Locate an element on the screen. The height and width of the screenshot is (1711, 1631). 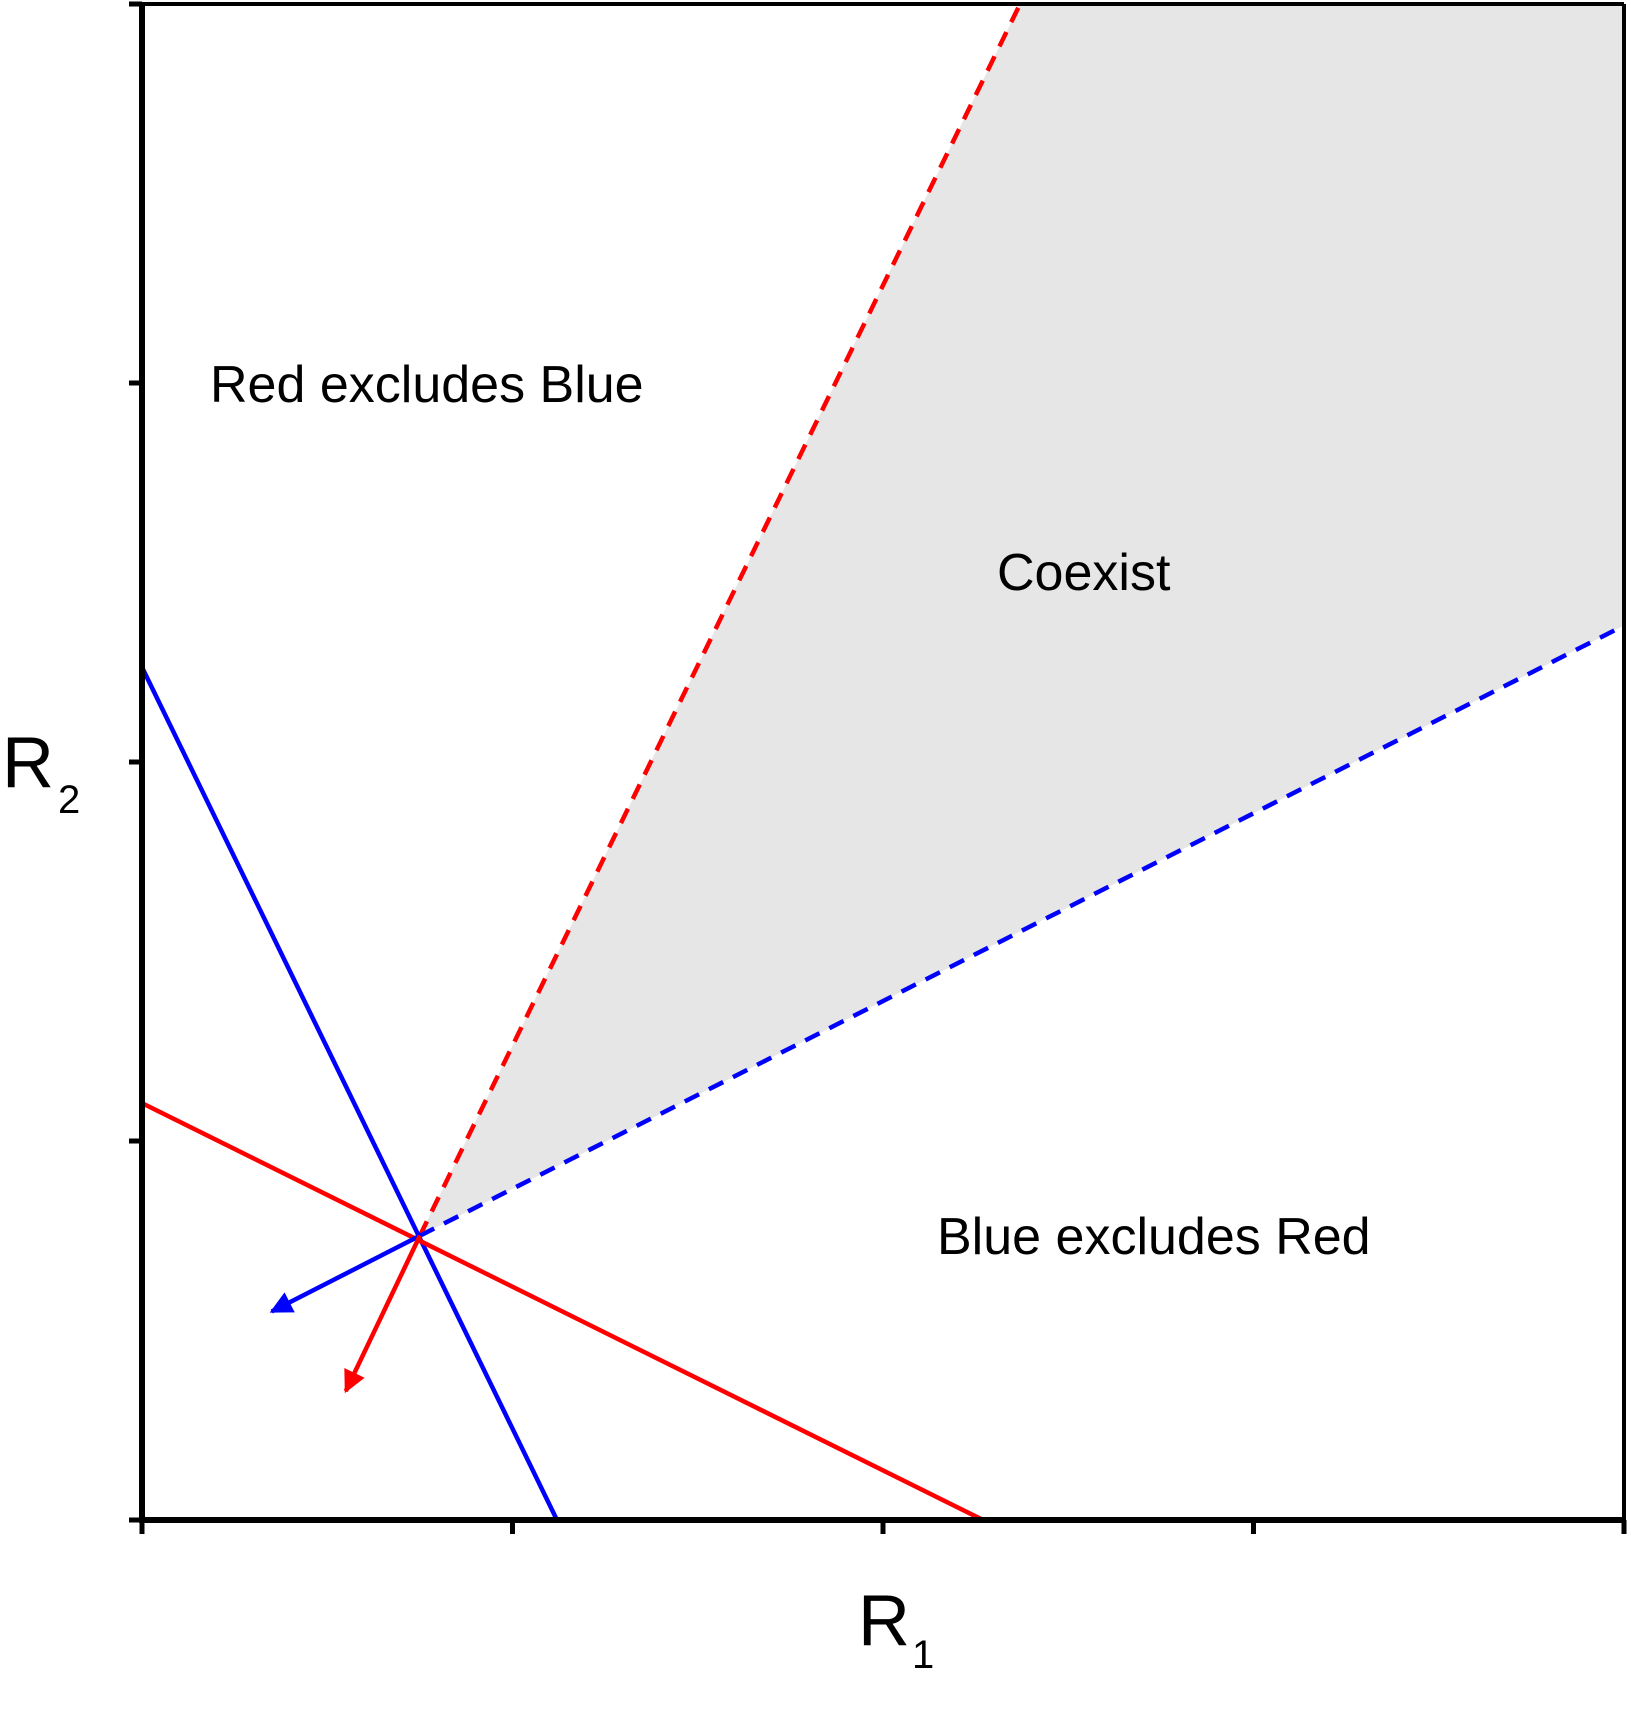
y-axis-label: R is located at coordinates (28, 763).